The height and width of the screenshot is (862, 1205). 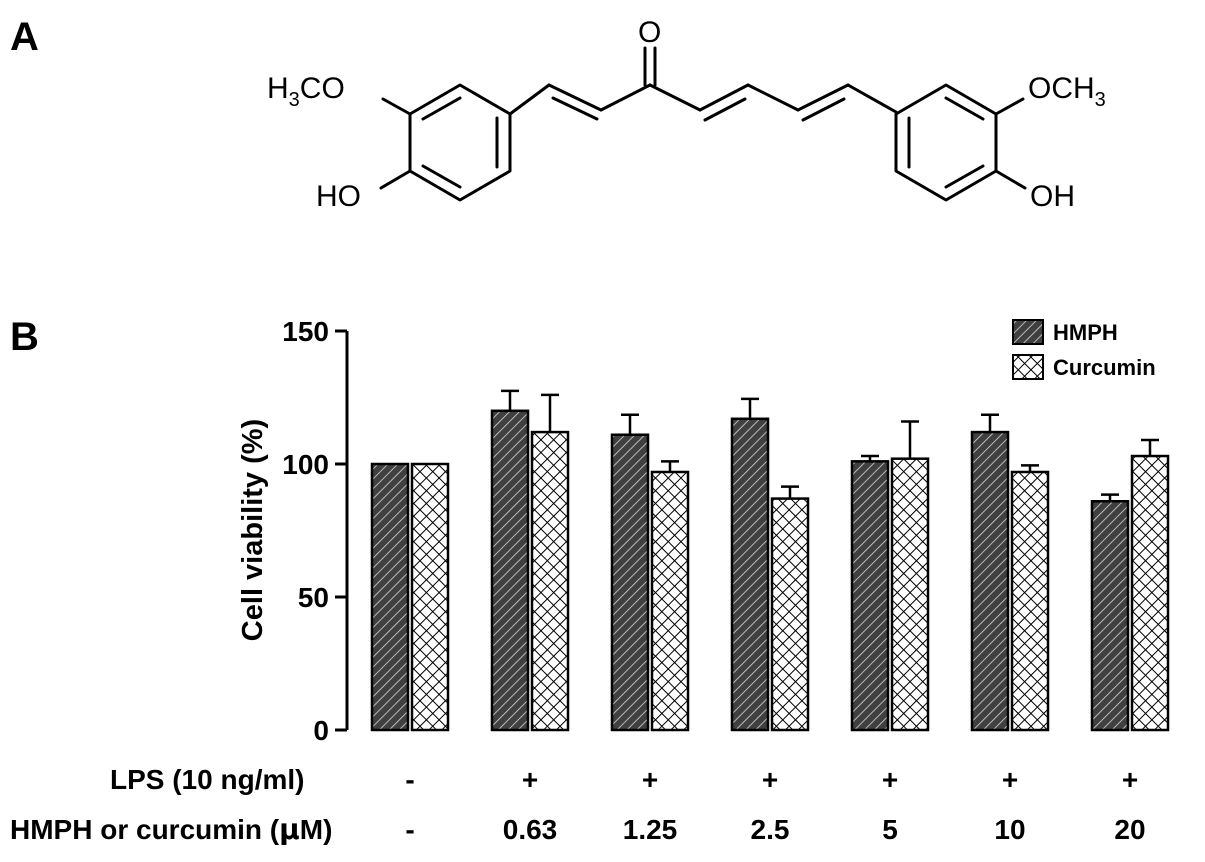 What do you see at coordinates (396, 106) in the screenshot?
I see `left-methoxy-bond` at bounding box center [396, 106].